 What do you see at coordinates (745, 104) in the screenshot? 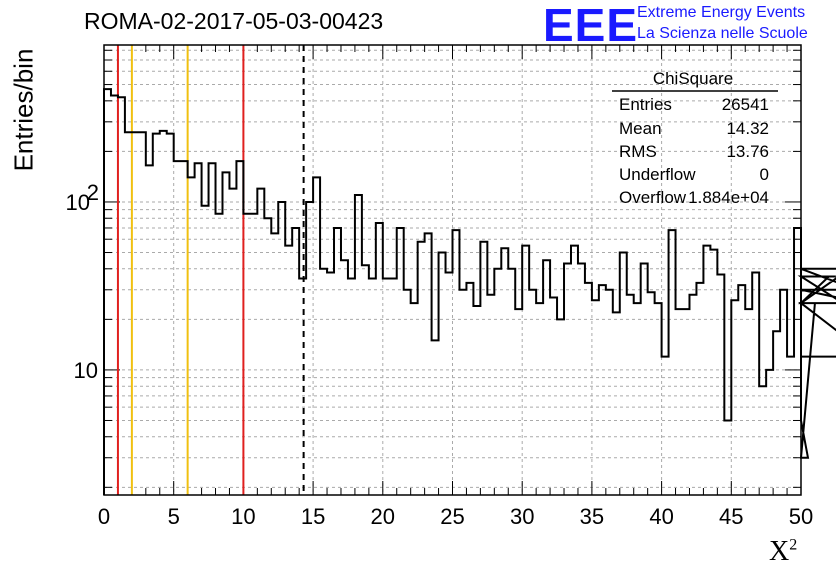
I see `stats-value-entries: 26541` at bounding box center [745, 104].